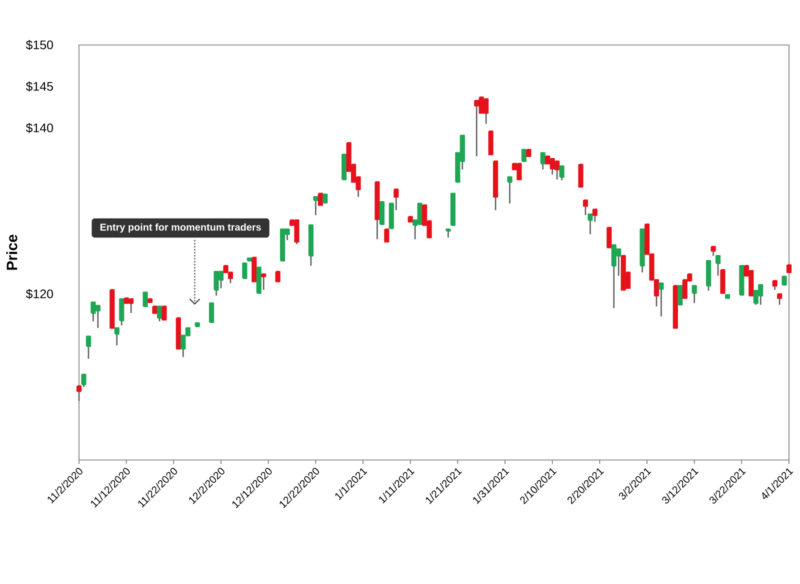 This screenshot has height=584, width=800. I want to click on y-tick-label: $120, so click(39, 294).